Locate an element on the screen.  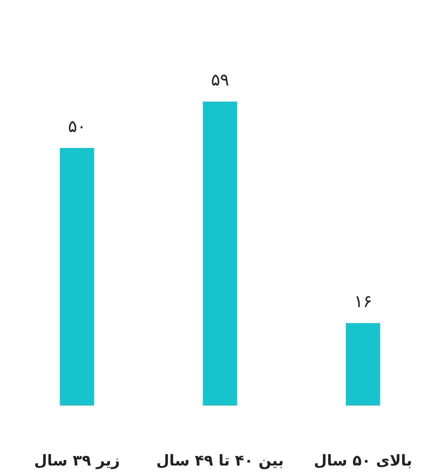
data-label: ۵۹ is located at coordinates (220, 80).